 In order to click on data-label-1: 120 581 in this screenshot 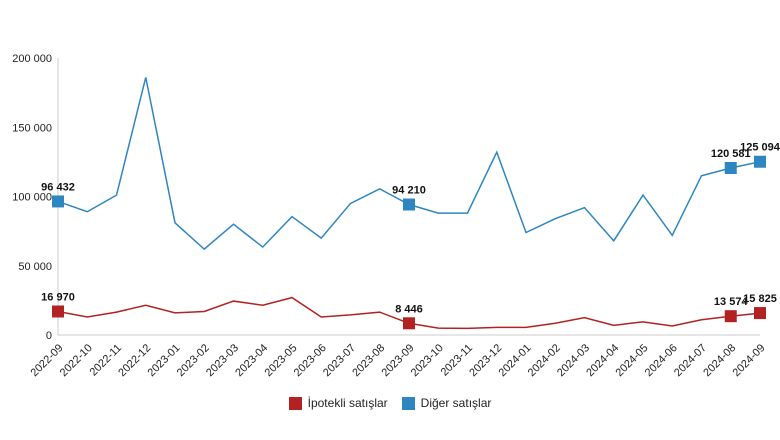, I will do `click(731, 154)`.